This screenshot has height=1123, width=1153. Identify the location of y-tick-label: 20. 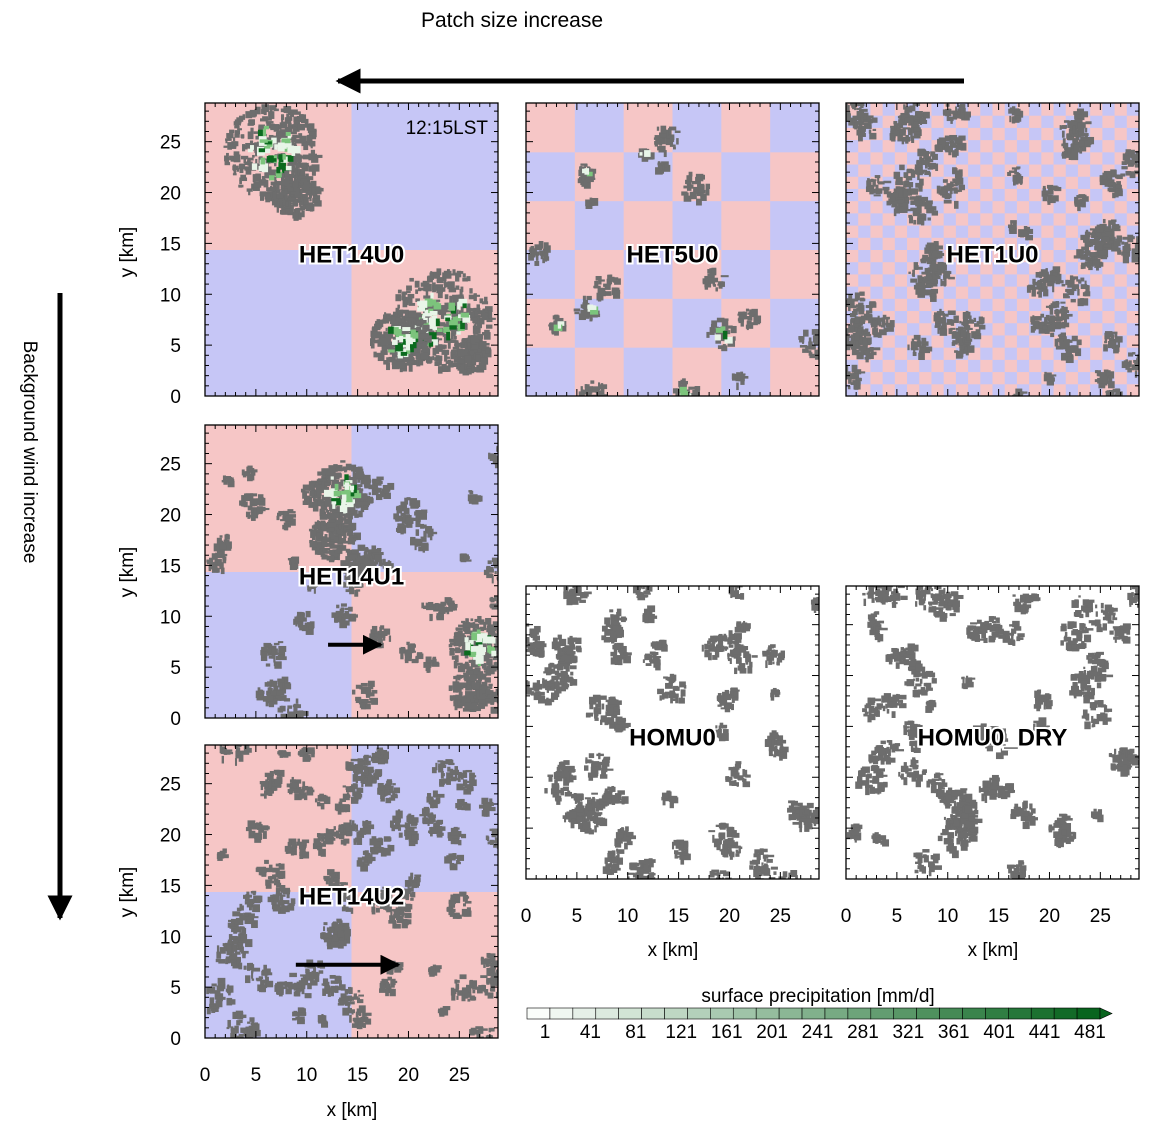
(170, 194).